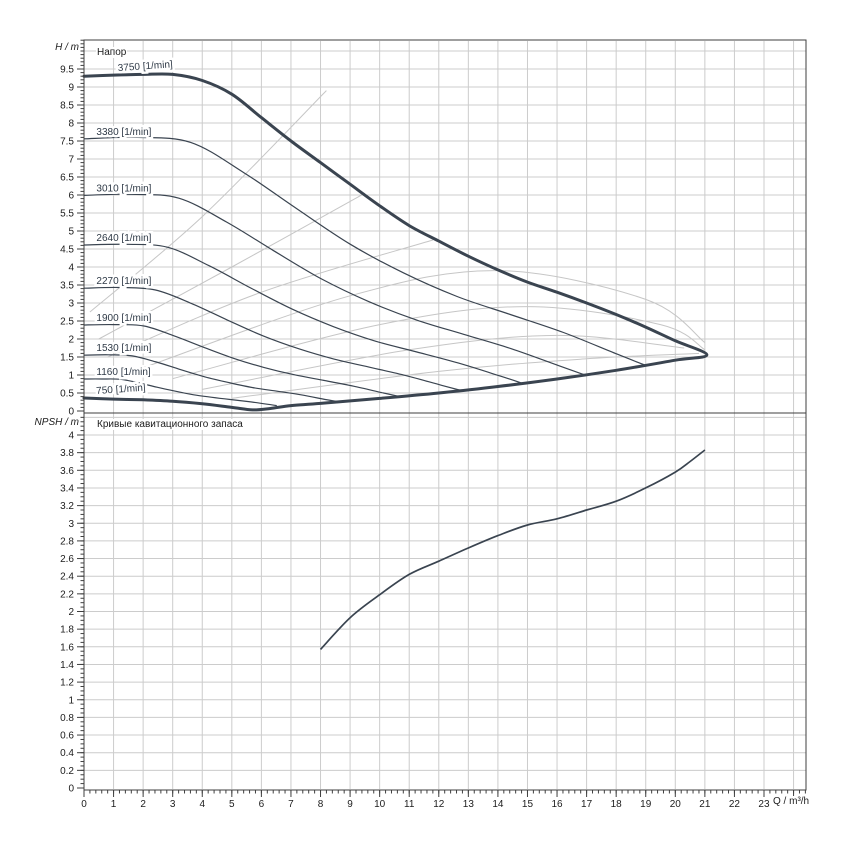  What do you see at coordinates (380, 804) in the screenshot?
I see `x-tick-label: 10` at bounding box center [380, 804].